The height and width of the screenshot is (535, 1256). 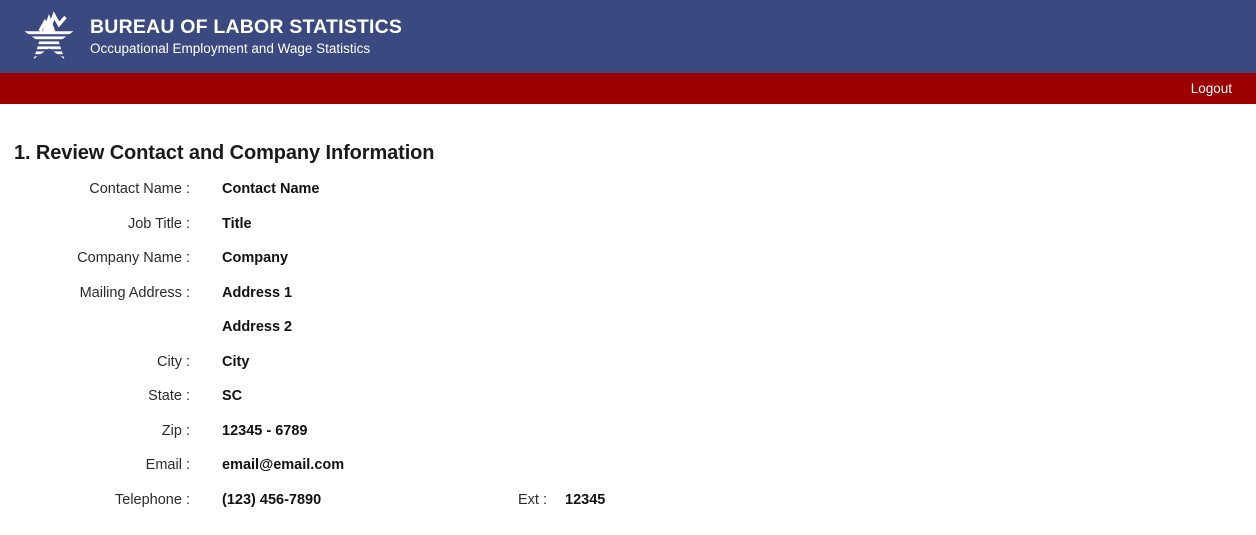 I want to click on field-label-company-name: Company Name :, so click(x=133, y=258).